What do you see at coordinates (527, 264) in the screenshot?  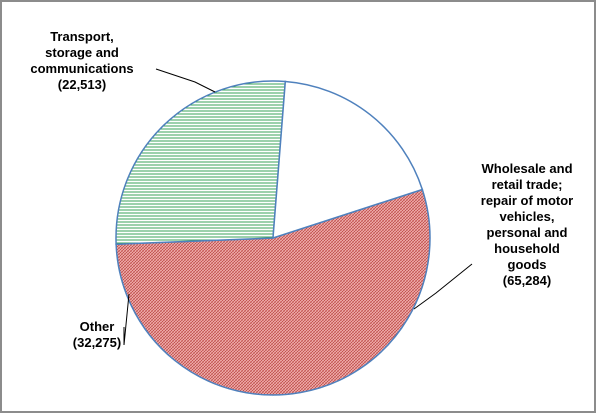 I see `slice-category-label-0: goods` at bounding box center [527, 264].